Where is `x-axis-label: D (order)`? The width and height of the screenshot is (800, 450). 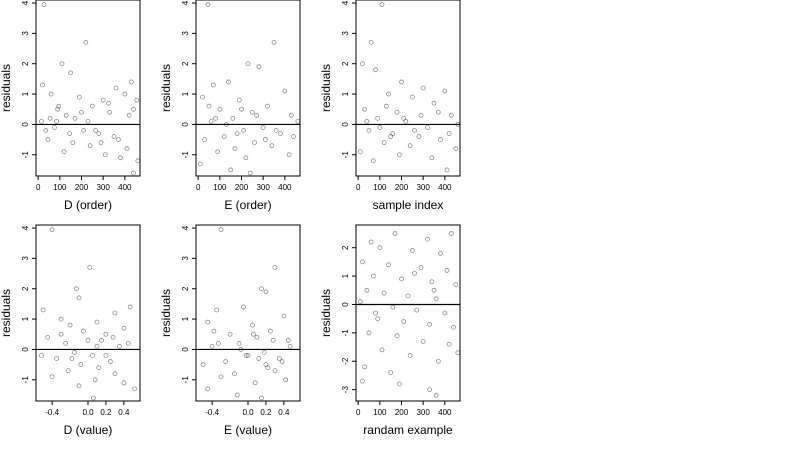
x-axis-label: D (order) is located at coordinates (88, 205).